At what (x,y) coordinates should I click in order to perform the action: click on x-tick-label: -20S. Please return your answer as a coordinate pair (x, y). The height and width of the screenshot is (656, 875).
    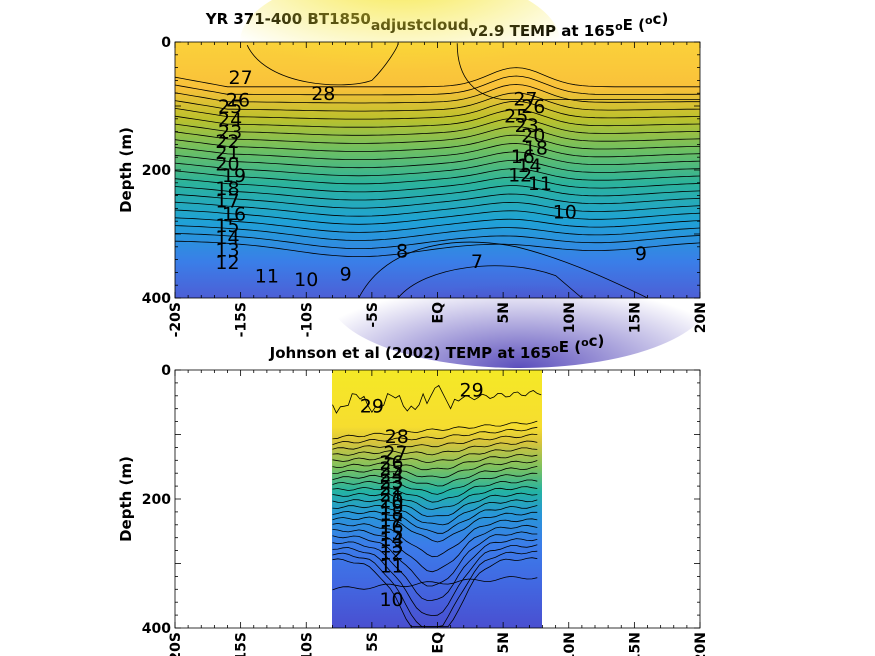
    Looking at the image, I should click on (176, 319).